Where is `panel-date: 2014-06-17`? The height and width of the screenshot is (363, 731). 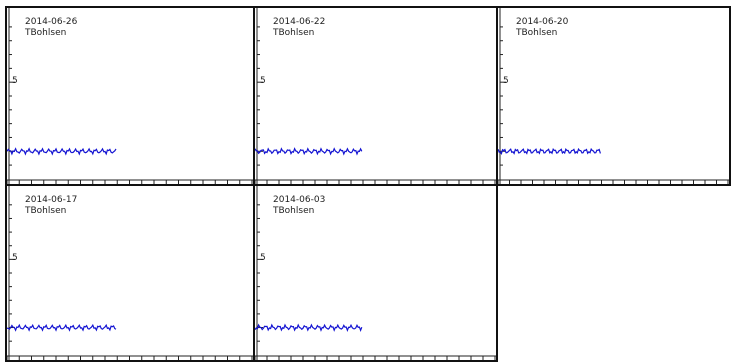
panel-date: 2014-06-17 is located at coordinates (51, 200).